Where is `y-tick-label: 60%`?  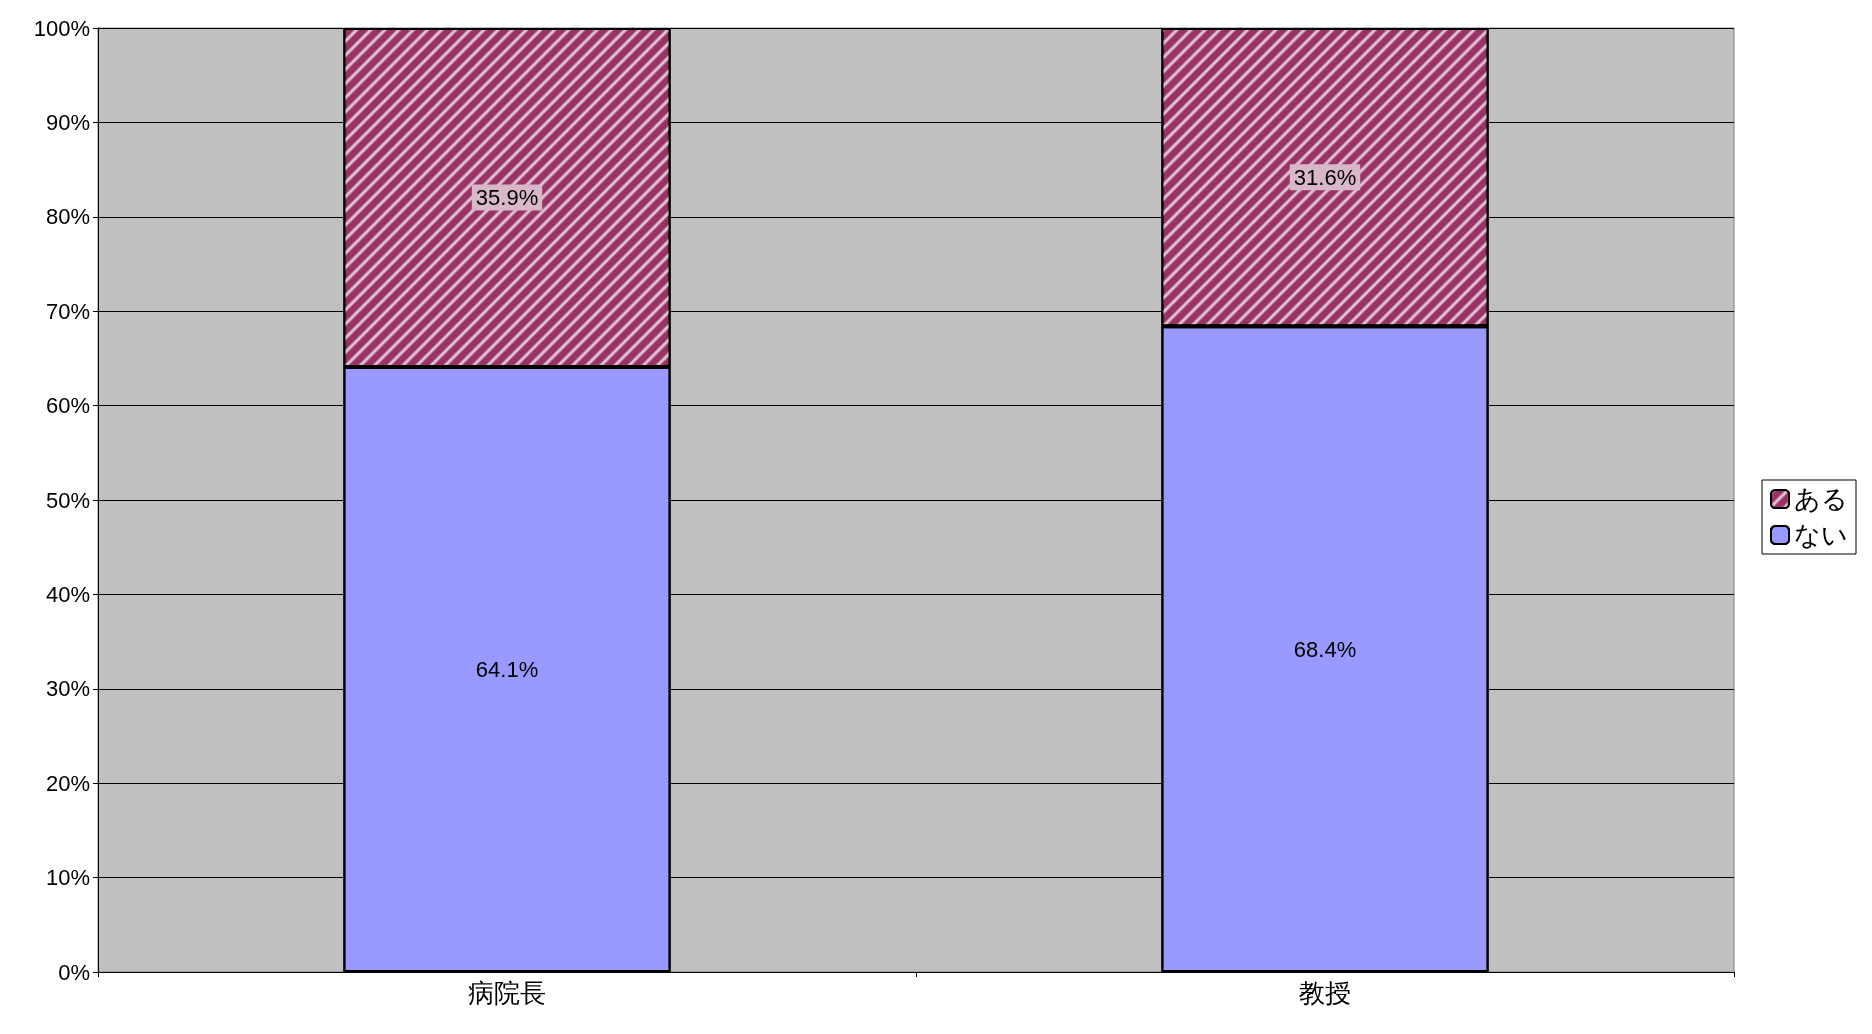
y-tick-label: 60% is located at coordinates (67, 406).